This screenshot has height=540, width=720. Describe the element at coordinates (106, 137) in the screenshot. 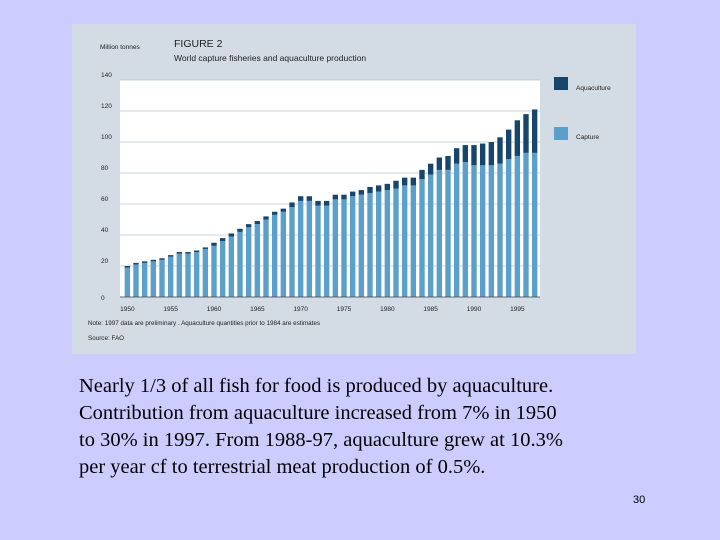

I see `y-tick-label: 100` at that location.